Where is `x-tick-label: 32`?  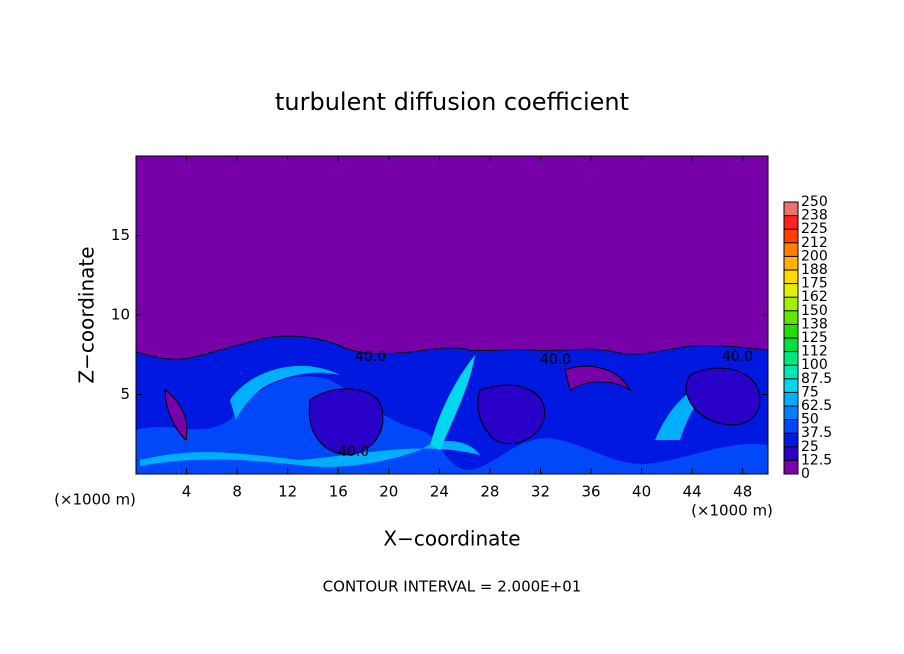
x-tick-label: 32 is located at coordinates (540, 492).